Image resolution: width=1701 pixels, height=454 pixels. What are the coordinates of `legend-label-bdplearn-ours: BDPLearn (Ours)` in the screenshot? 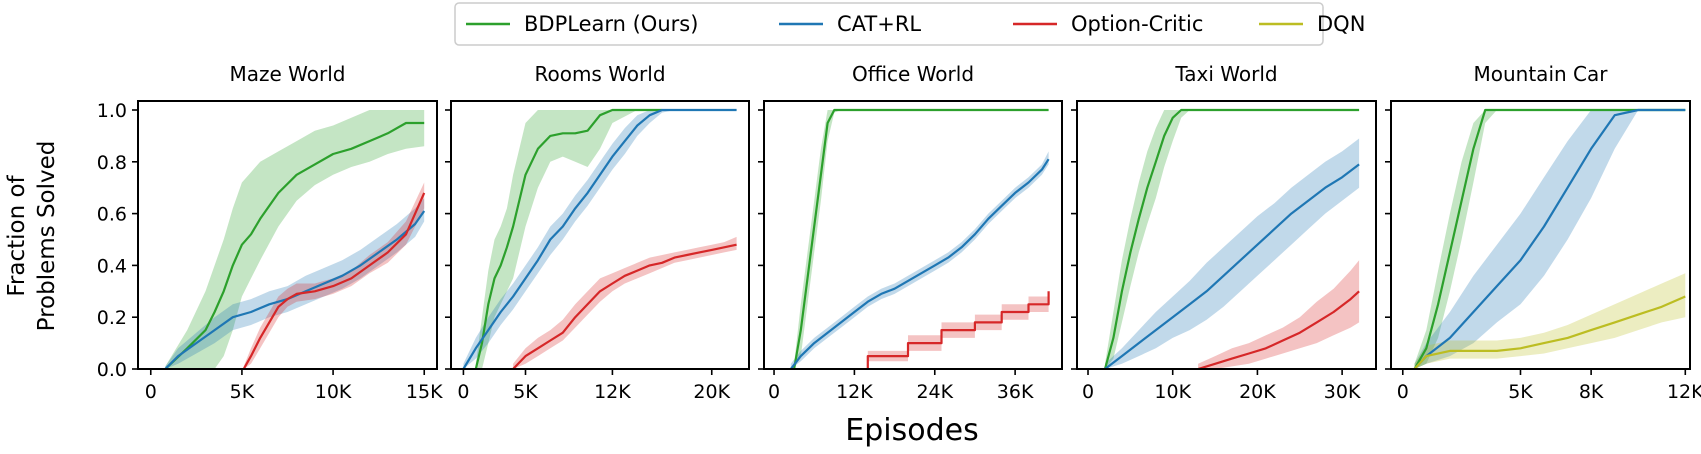 It's located at (611, 24).